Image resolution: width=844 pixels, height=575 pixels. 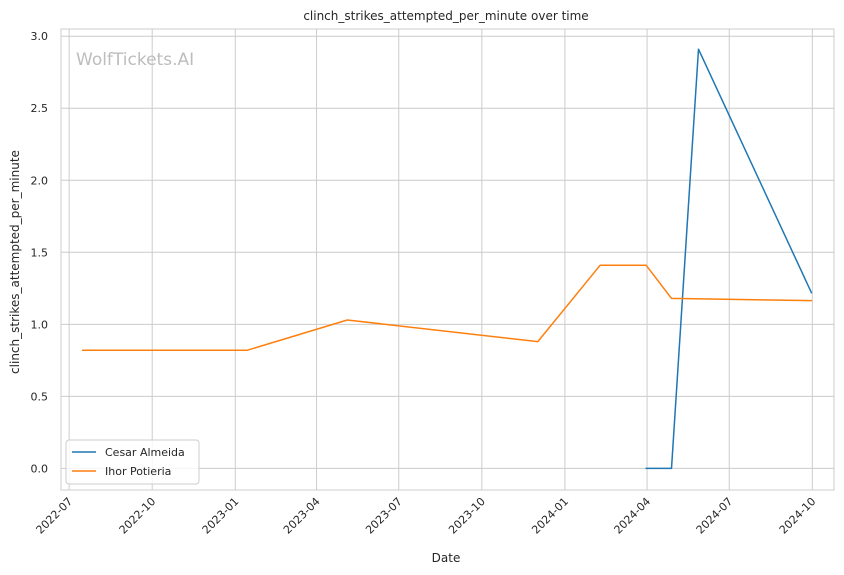 What do you see at coordinates (138, 471) in the screenshot?
I see `legend-label: Ihor Potieria` at bounding box center [138, 471].